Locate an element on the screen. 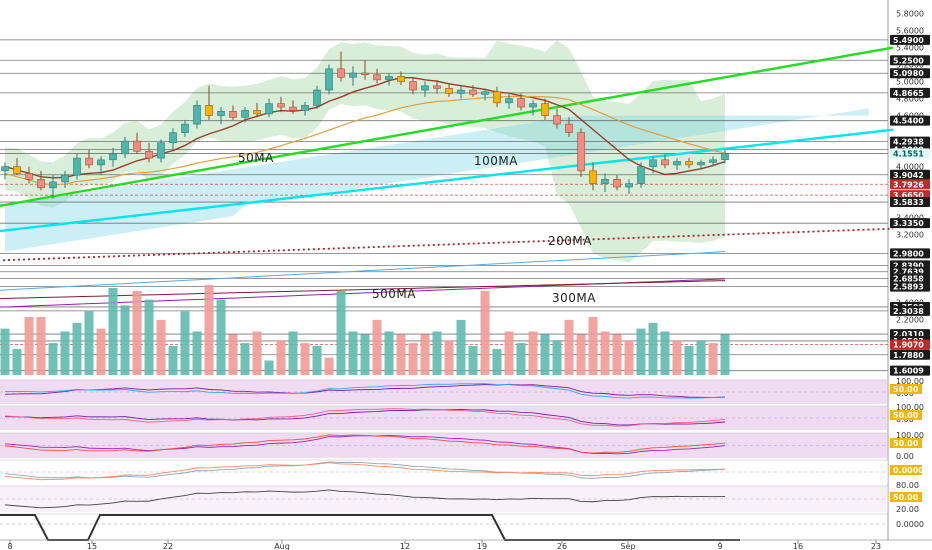 The image size is (932, 550). date-tick-label: 23 is located at coordinates (876, 546).